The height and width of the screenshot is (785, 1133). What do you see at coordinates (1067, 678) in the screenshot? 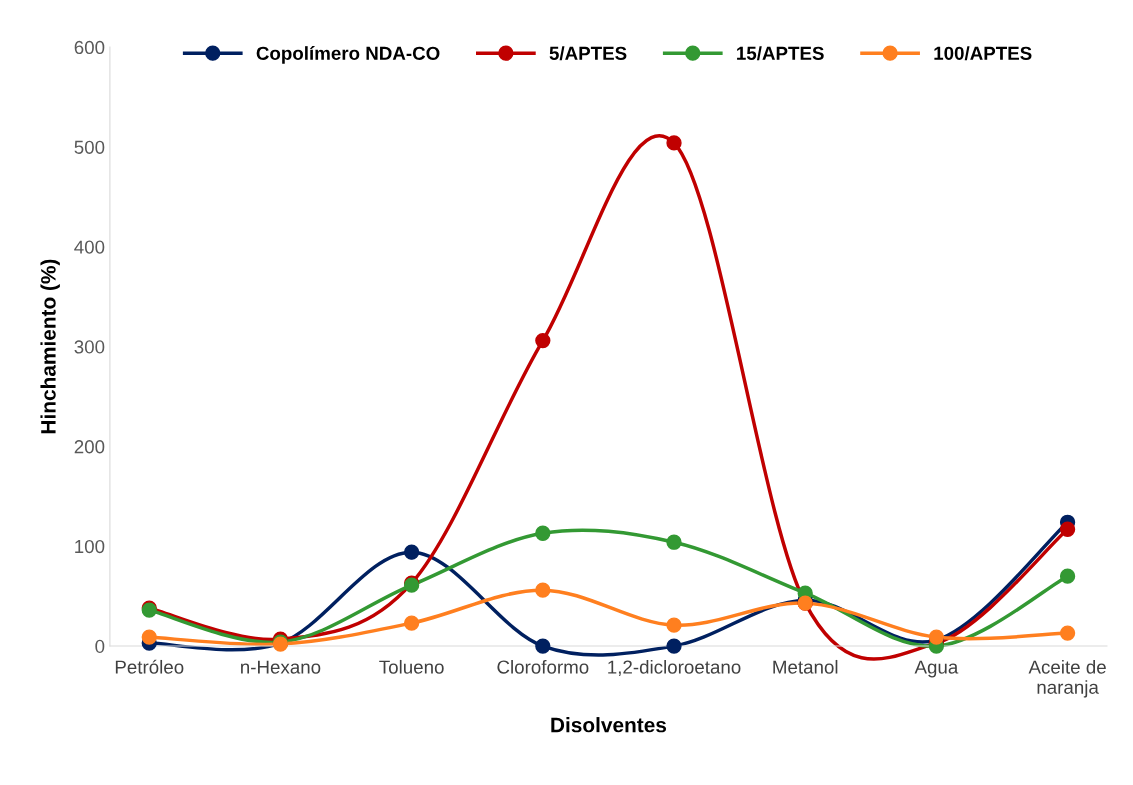
I see `x-tick-label: Aceite de naranja` at bounding box center [1067, 678].